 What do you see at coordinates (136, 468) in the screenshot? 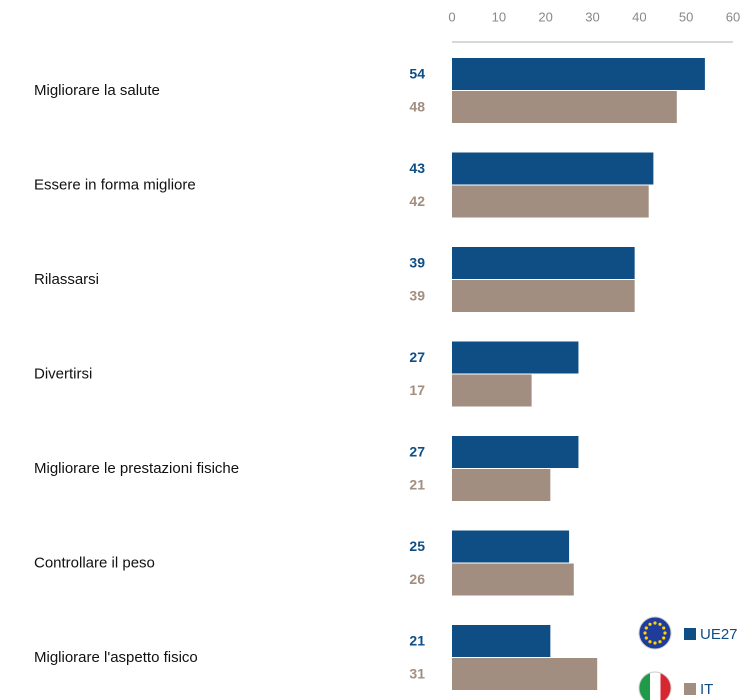
I see `category-label: Migliorare le prestazioni fisiche` at bounding box center [136, 468].